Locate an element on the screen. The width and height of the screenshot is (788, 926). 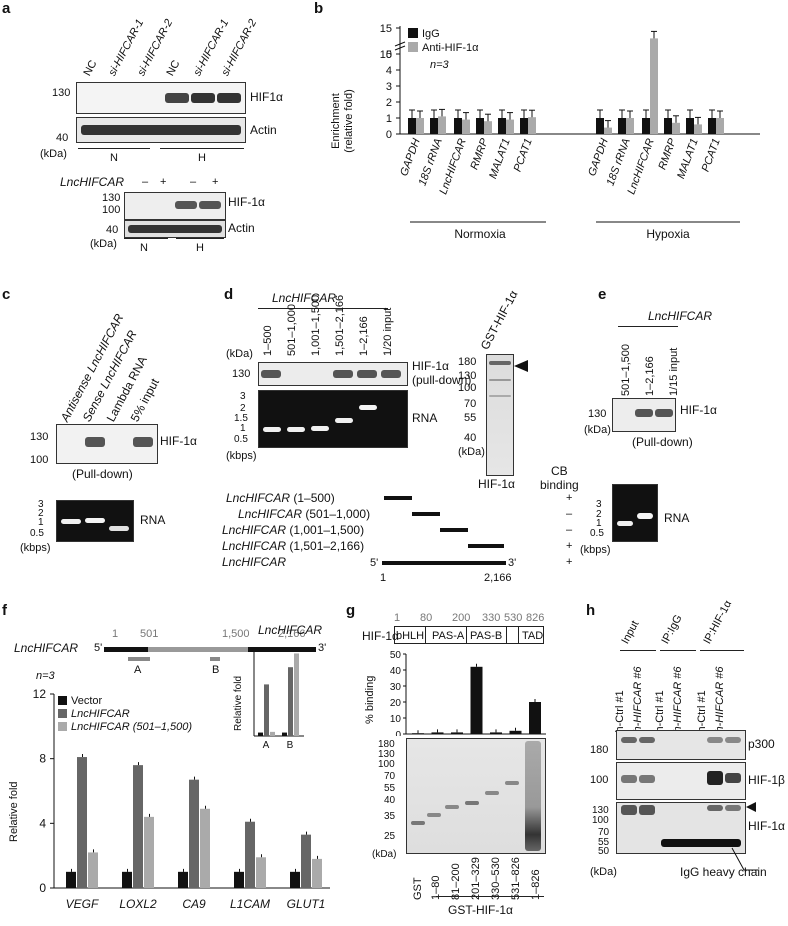
lane-label: 531–826 is located at coordinates (516, 878).